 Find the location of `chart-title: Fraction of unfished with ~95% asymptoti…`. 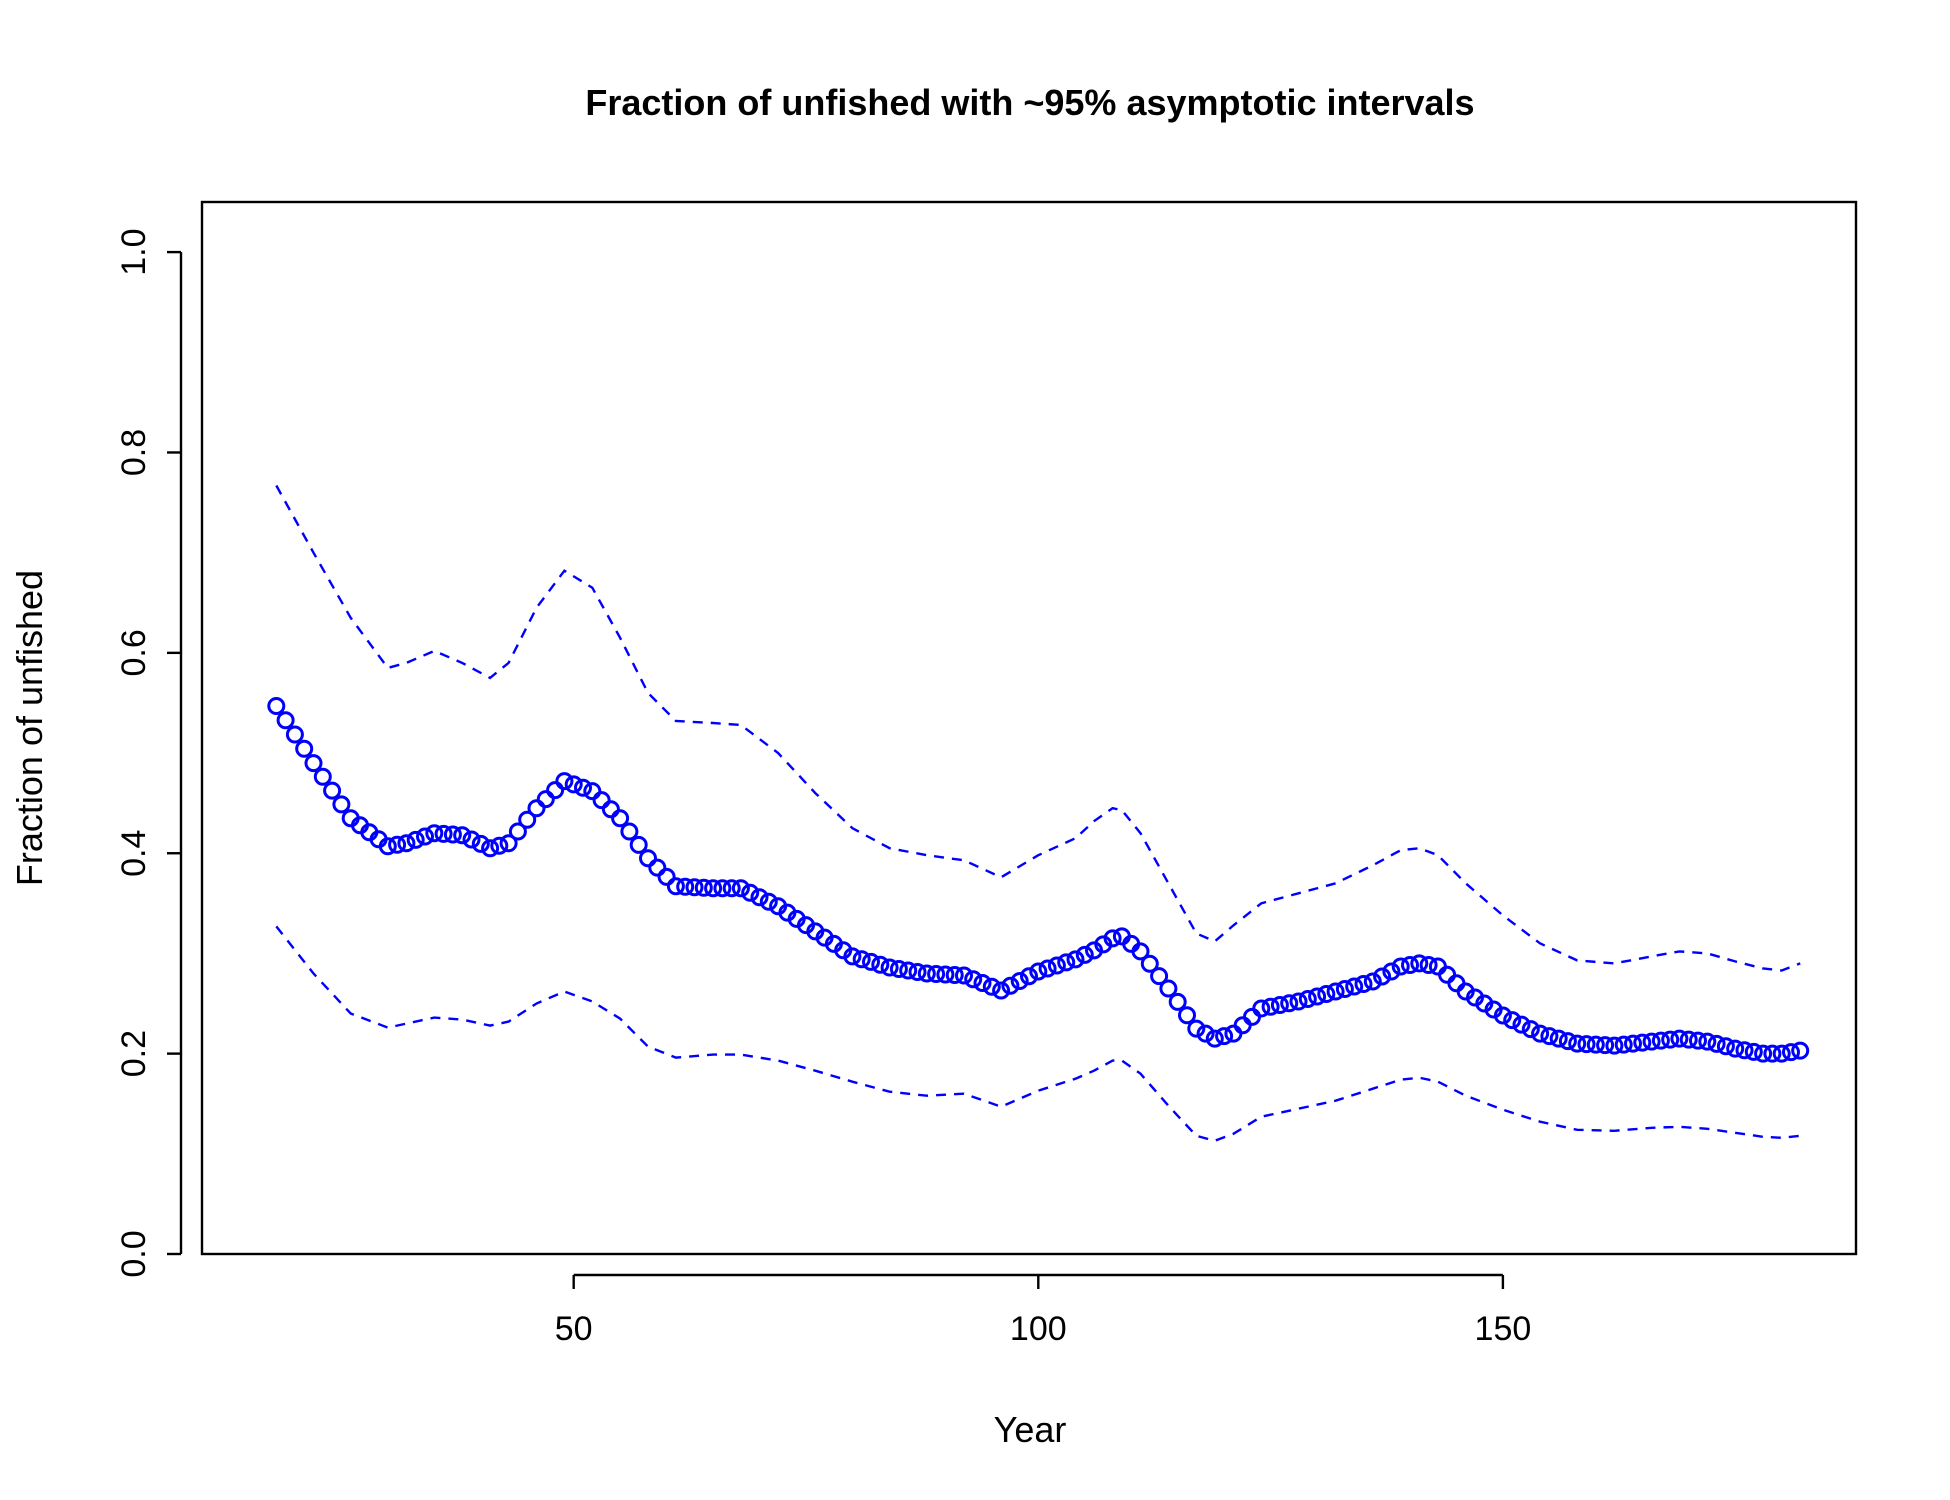

chart-title: Fraction of unfished with ~95% asymptoti… is located at coordinates (1029, 102).